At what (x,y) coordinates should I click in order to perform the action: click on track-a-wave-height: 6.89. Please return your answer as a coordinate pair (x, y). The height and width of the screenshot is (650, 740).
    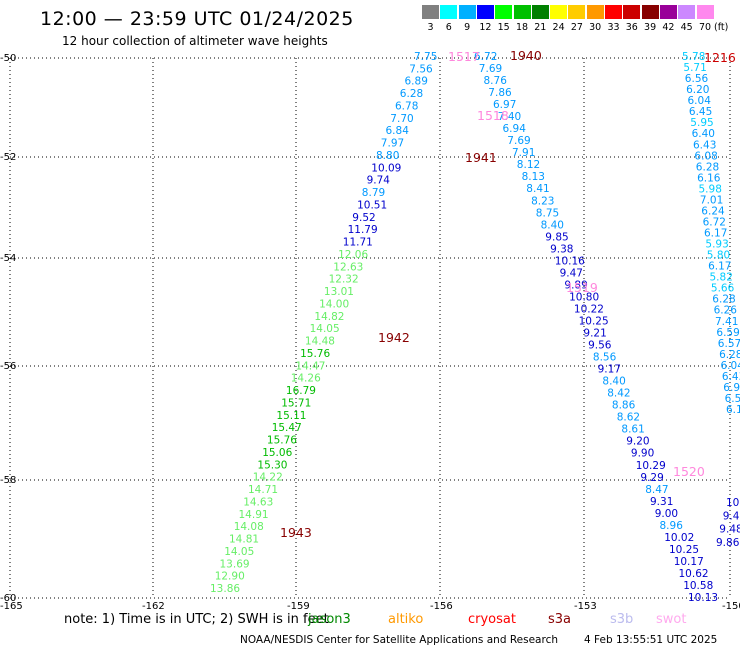
    Looking at the image, I should click on (416, 82).